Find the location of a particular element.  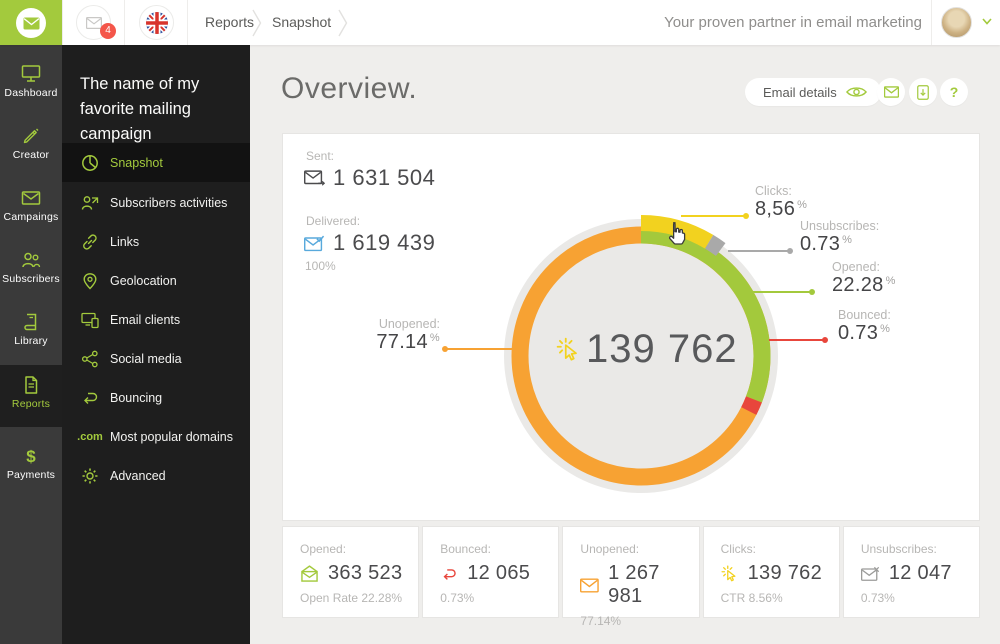

map-pin-icon is located at coordinates (90, 280).